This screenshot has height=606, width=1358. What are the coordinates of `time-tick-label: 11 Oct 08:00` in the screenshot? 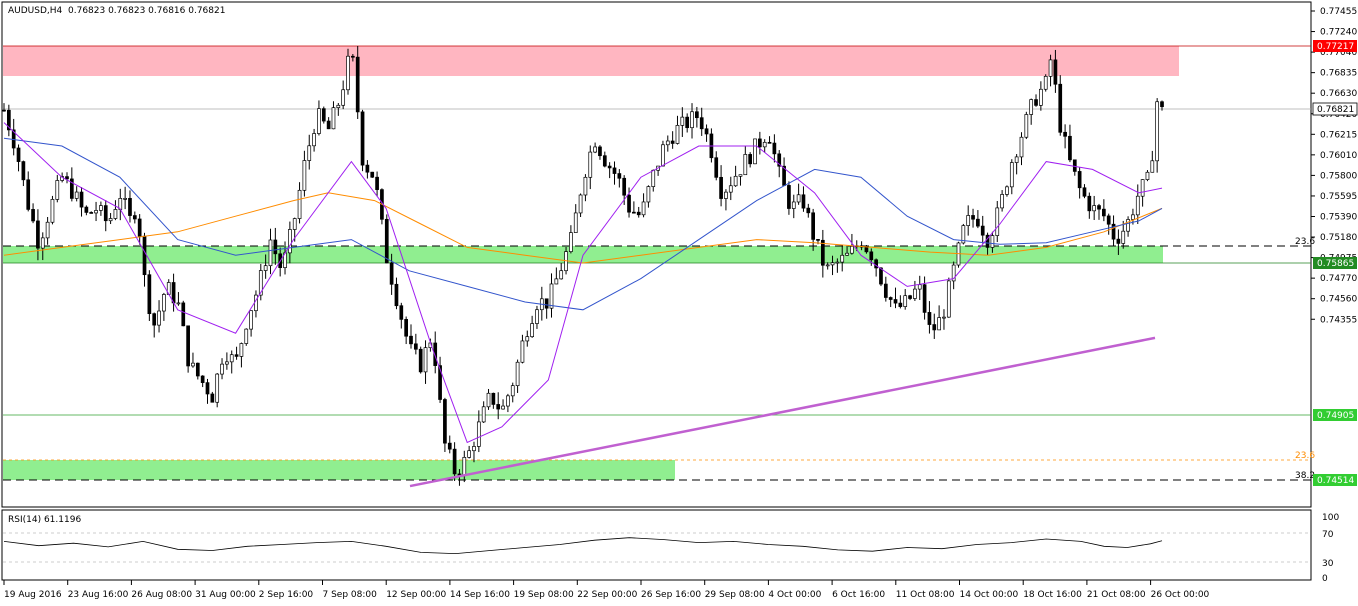 It's located at (925, 595).